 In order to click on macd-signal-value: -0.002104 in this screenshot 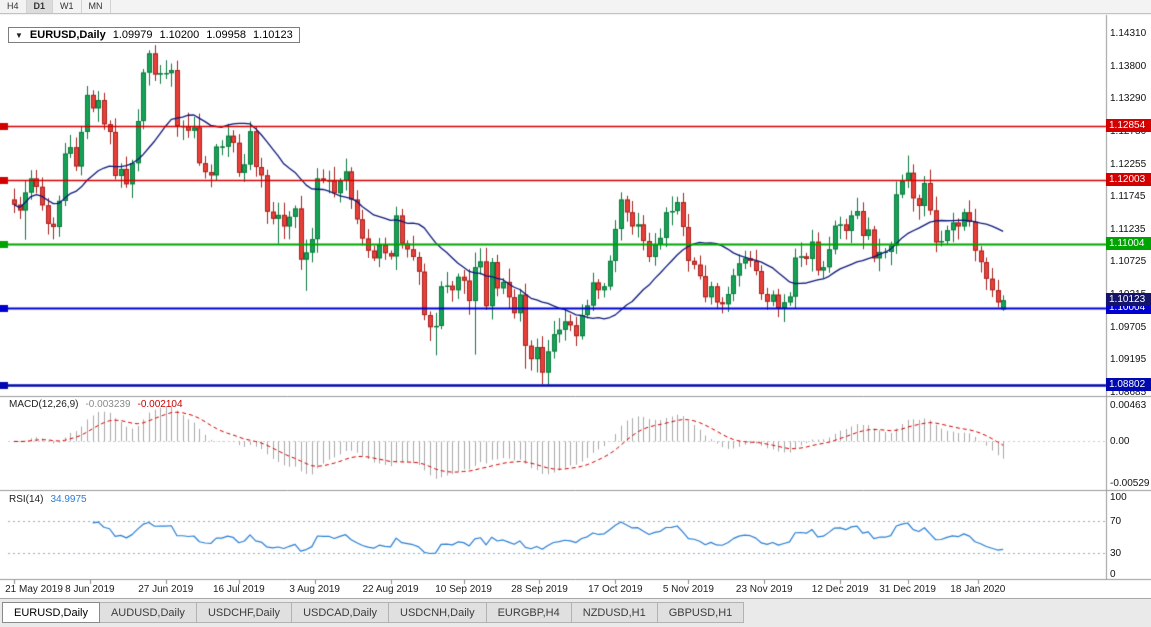, I will do `click(160, 404)`.